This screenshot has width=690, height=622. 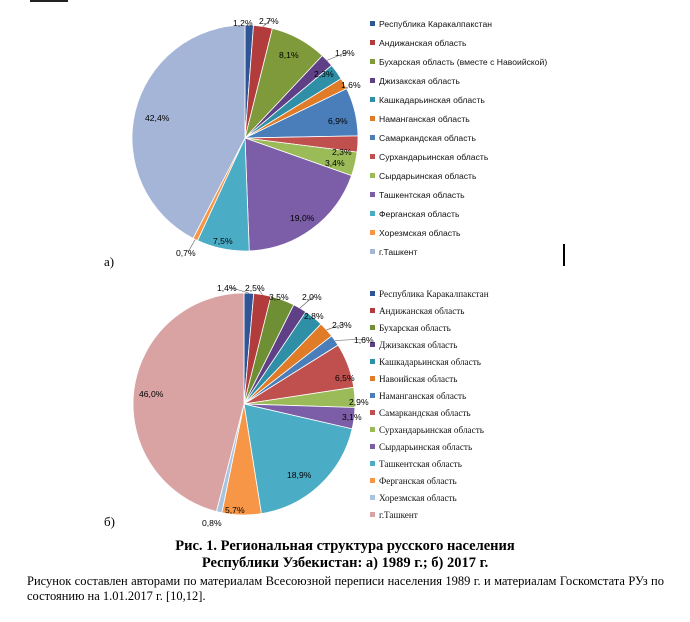 I want to click on legend-label: Бухарская область, so click(x=415, y=327).